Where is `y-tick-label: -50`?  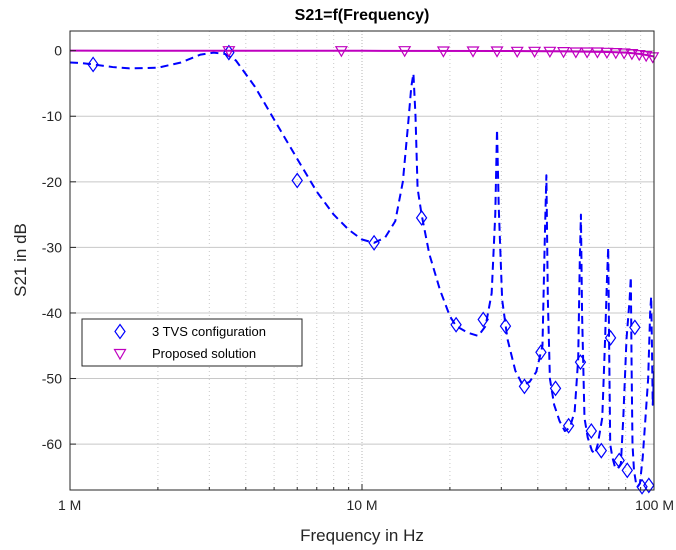
y-tick-label: -50 is located at coordinates (52, 379).